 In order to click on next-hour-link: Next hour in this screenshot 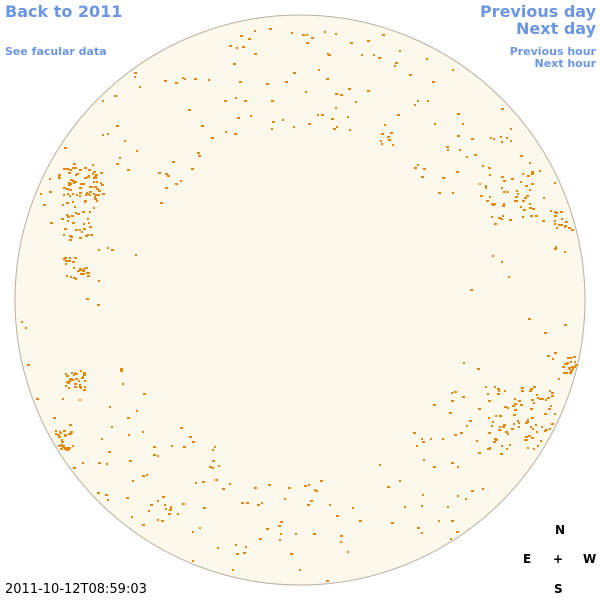, I will do `click(565, 63)`.